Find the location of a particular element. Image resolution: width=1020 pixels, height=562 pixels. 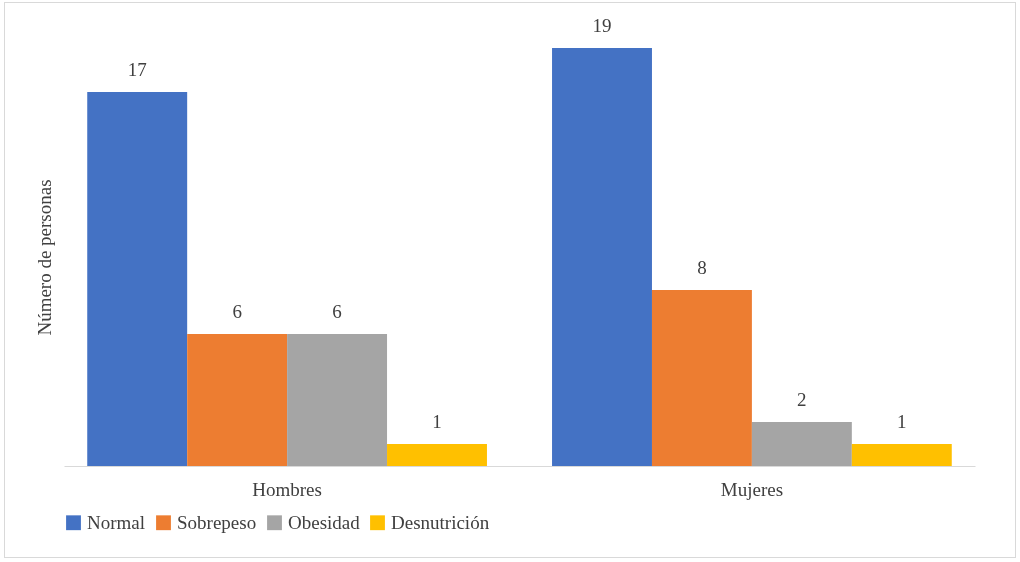

y-axis-title: Número de personas is located at coordinates (44, 257).